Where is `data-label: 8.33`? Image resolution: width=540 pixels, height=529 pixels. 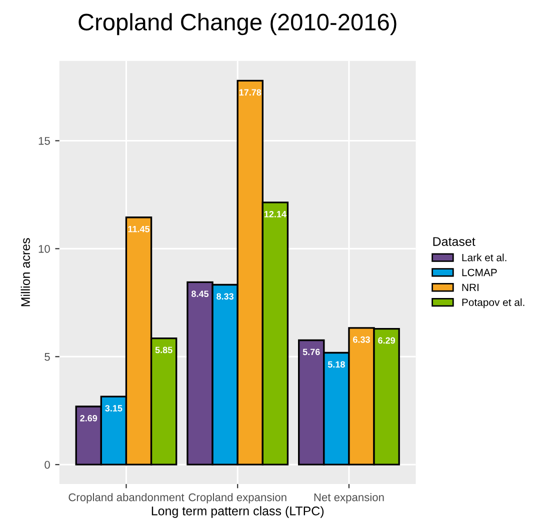 data-label: 8.33 is located at coordinates (225, 296).